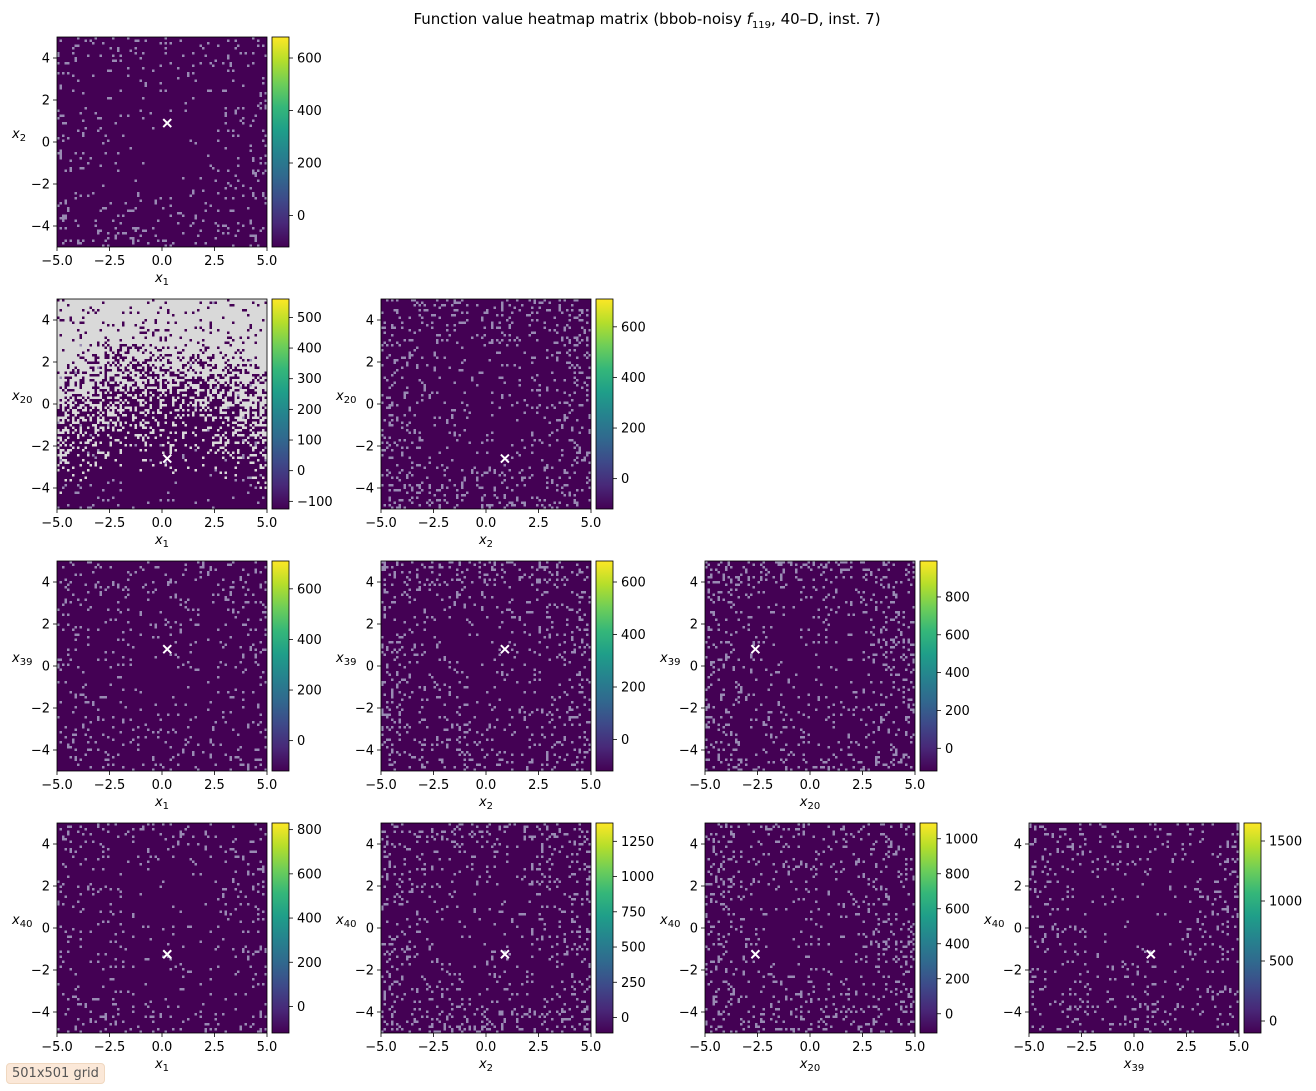 The image size is (1316, 1091). I want to click on colorbar-tick-label: 500, so click(1281, 962).